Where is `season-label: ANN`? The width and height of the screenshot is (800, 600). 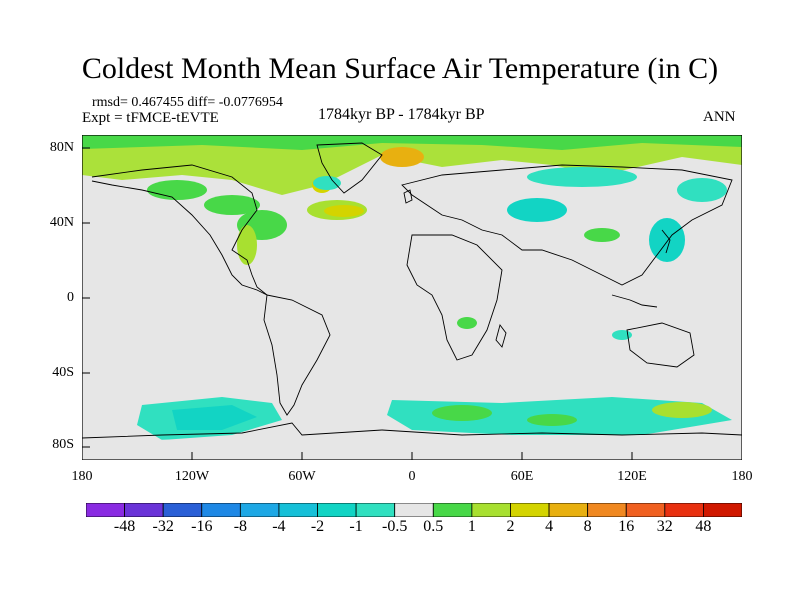 season-label: ANN is located at coordinates (719, 117).